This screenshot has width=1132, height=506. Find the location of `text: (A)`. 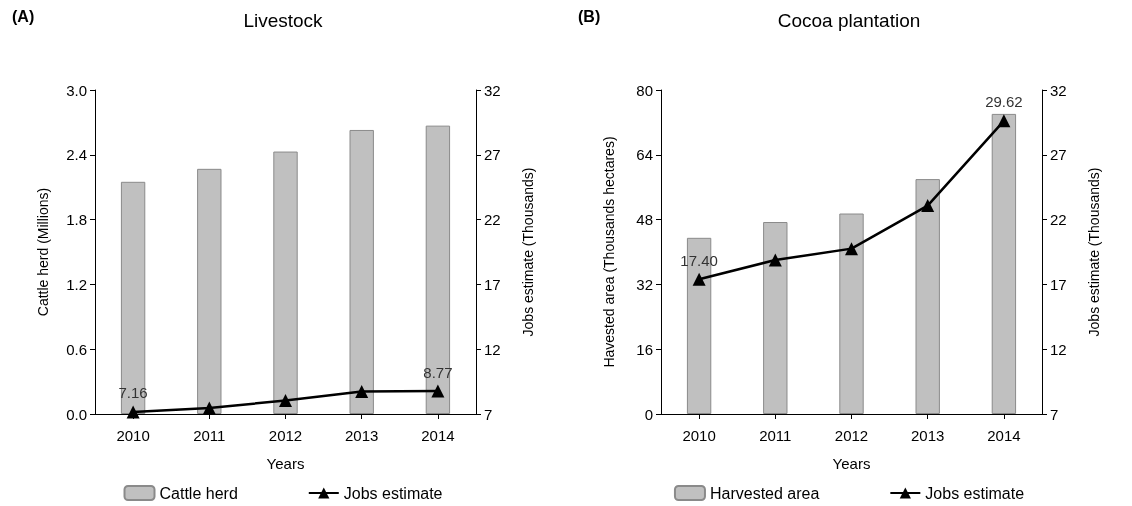

text: (A) is located at coordinates (23, 16).